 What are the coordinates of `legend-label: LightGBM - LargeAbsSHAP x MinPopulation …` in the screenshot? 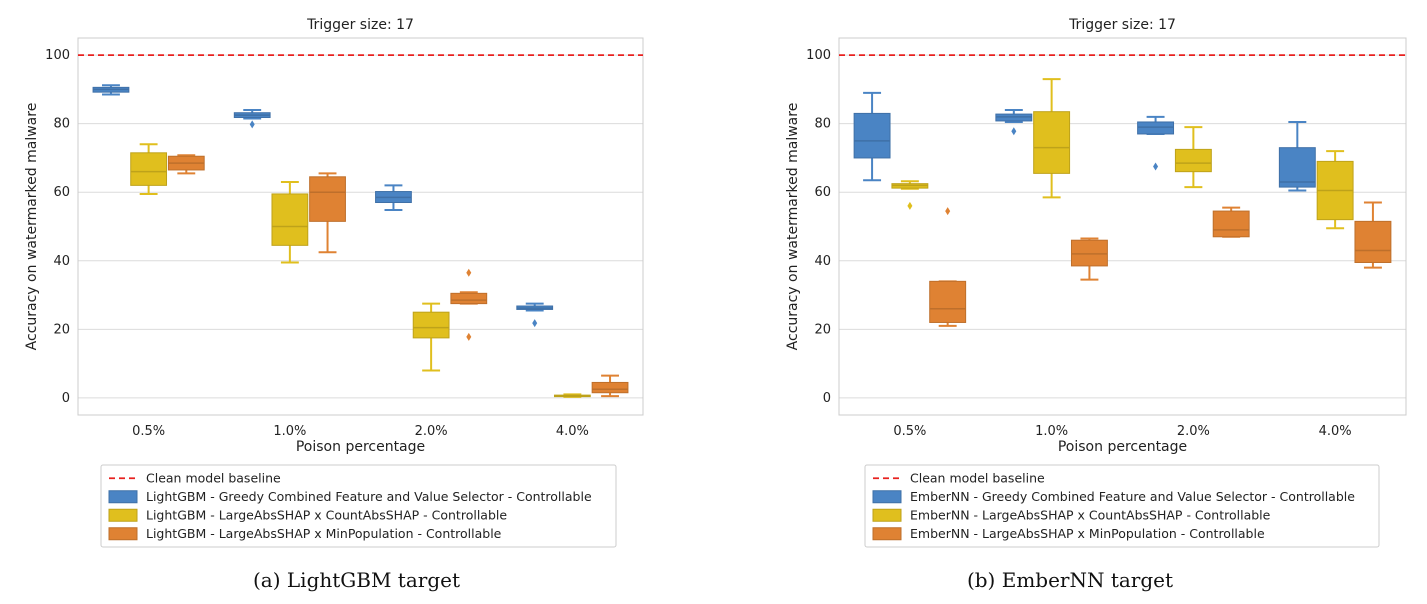 It's located at (324, 533).